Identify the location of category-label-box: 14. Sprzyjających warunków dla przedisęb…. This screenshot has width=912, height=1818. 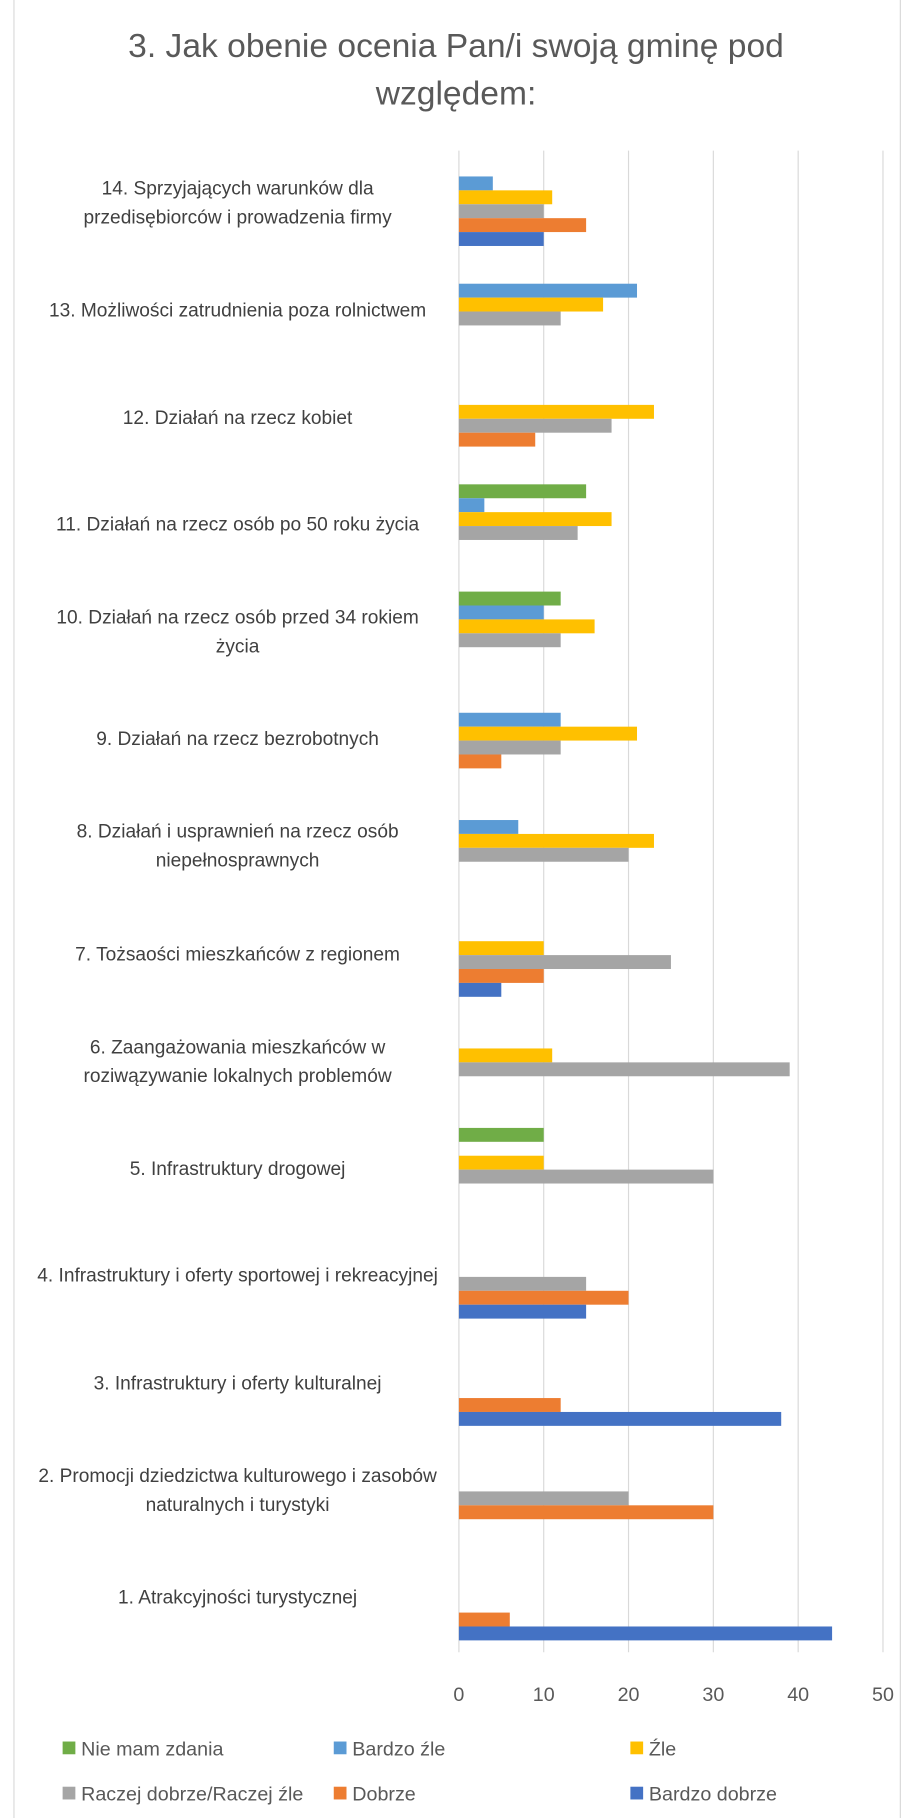
(237, 203).